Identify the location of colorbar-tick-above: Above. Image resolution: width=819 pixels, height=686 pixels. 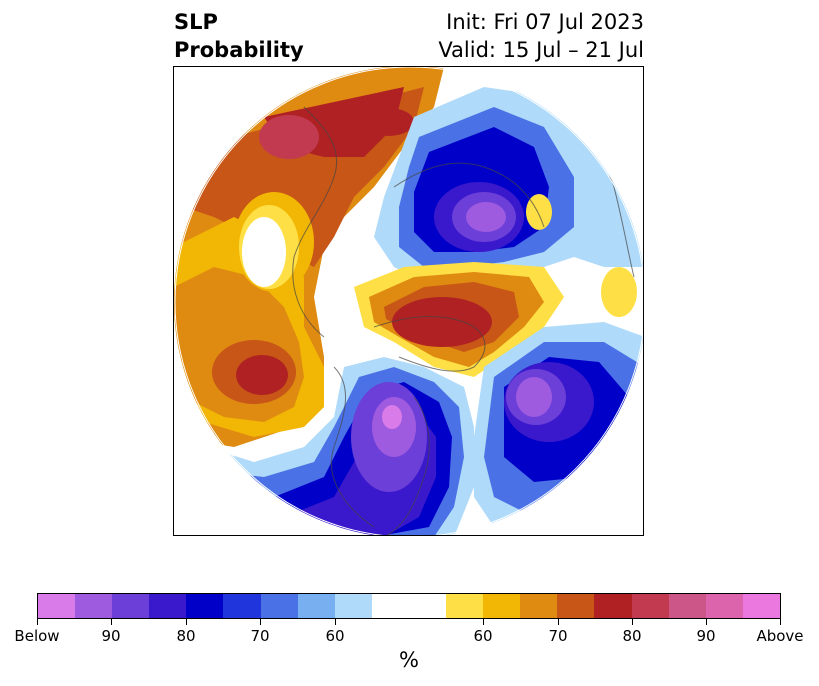
(780, 636).